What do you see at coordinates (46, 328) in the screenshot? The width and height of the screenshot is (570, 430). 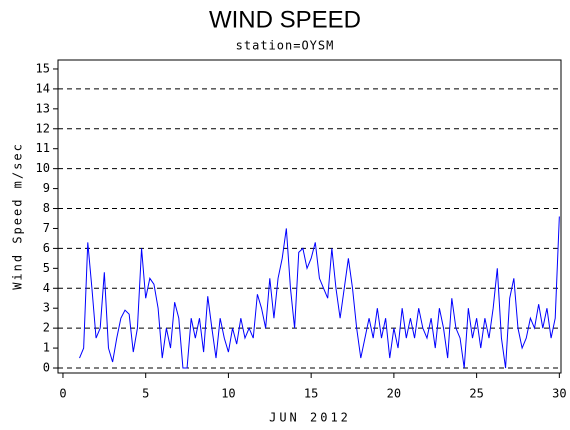 I see `y-tick-label: 2` at bounding box center [46, 328].